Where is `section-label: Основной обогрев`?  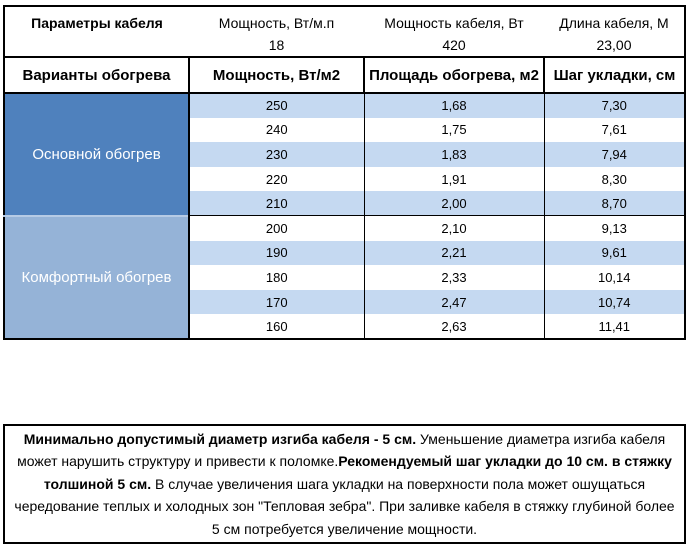 section-label: Основной обогрев is located at coordinates (97, 154).